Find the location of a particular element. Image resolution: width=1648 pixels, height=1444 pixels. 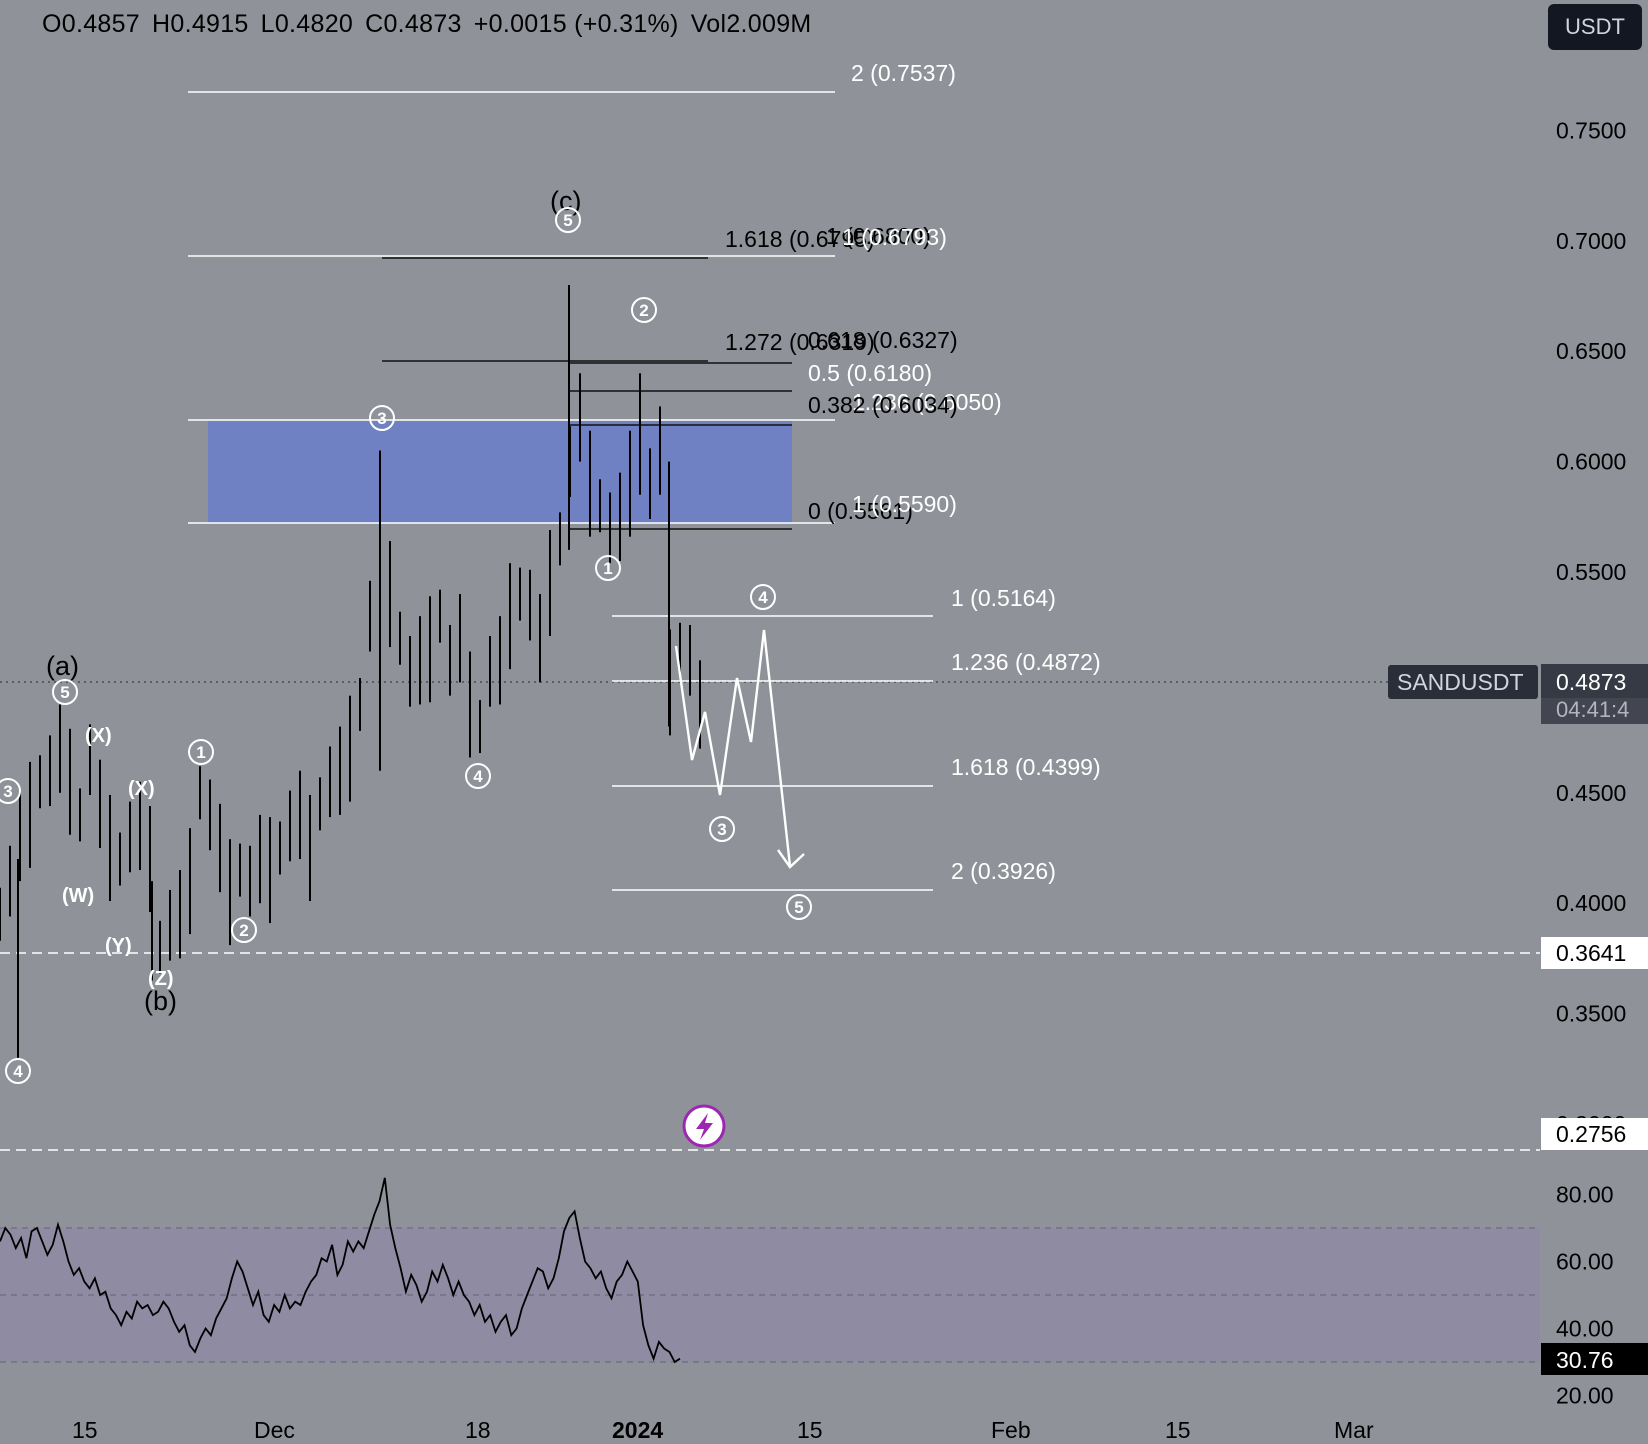

fib-label: 2 (0.7537) is located at coordinates (903, 73).